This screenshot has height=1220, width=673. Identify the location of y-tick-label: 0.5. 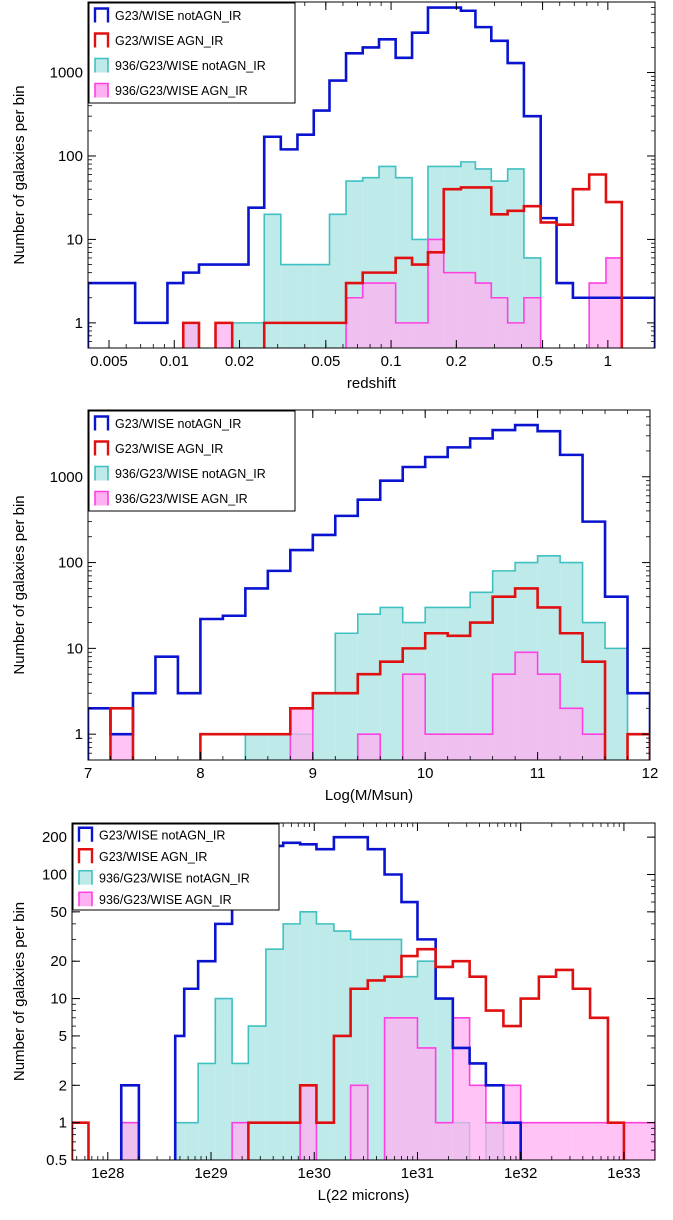
(56, 1160).